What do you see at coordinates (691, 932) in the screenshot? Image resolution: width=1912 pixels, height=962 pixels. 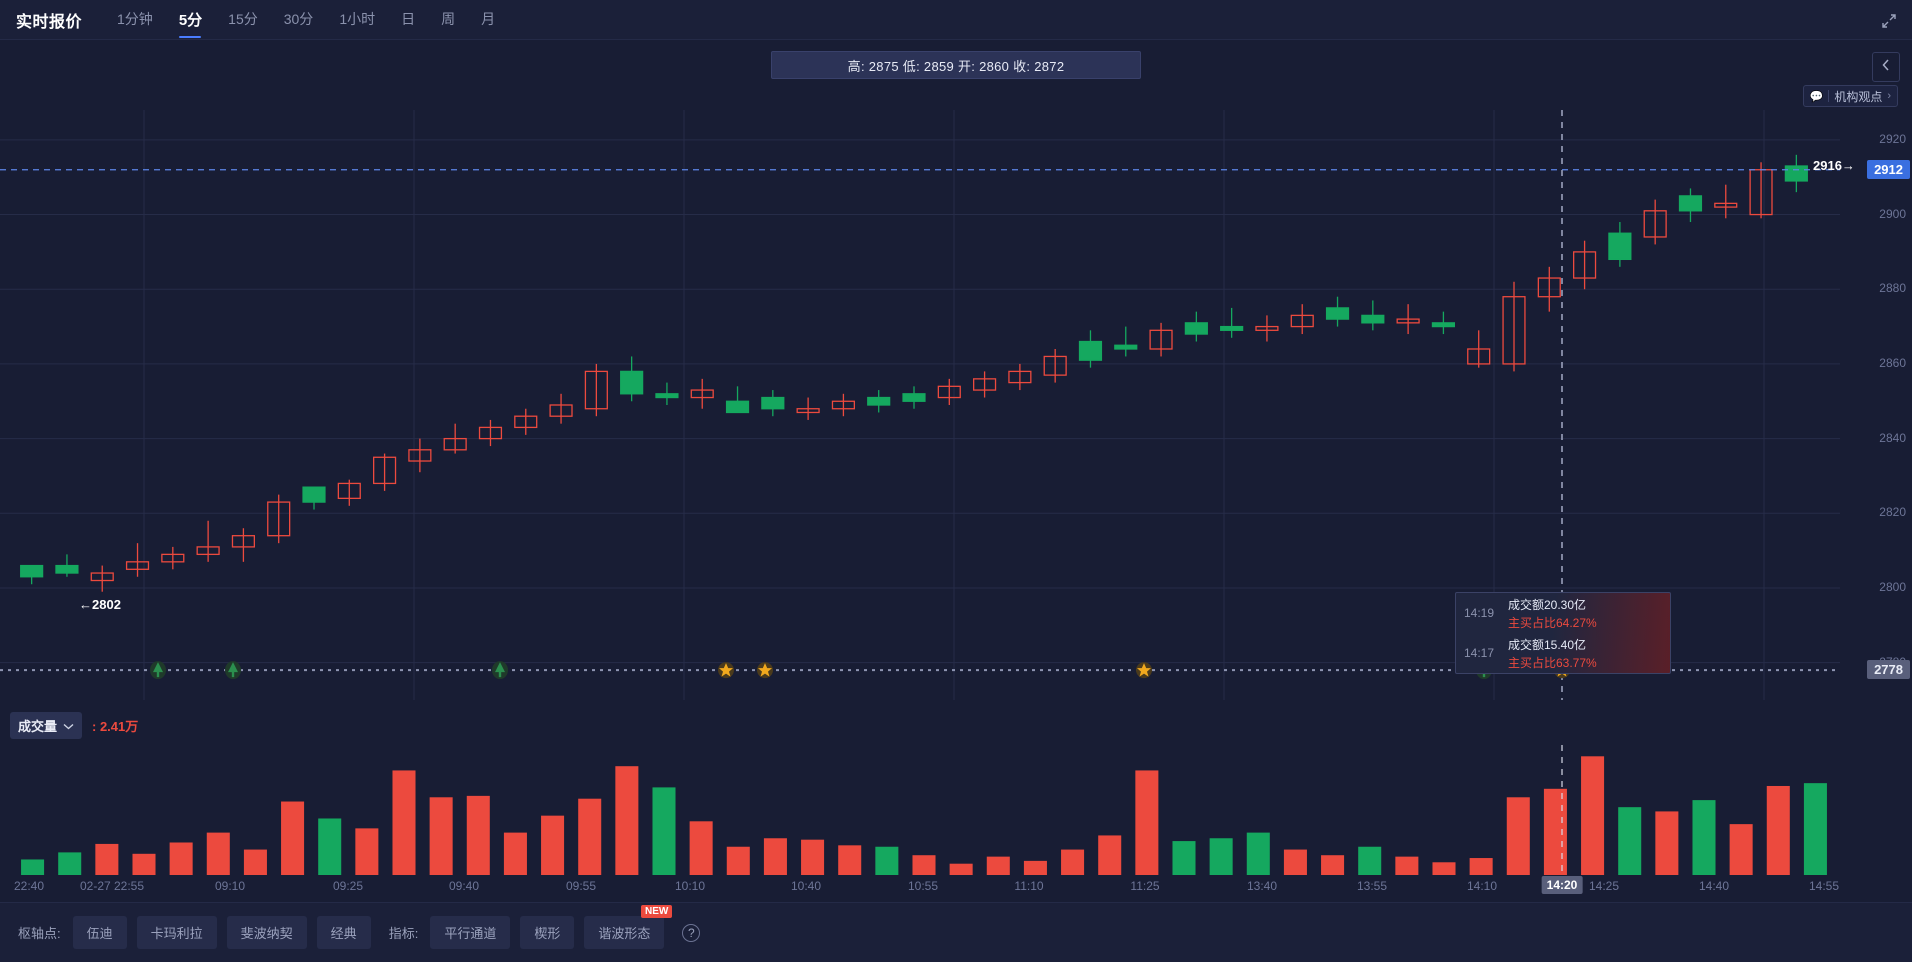 I see `question-mark-icon: ?` at bounding box center [691, 932].